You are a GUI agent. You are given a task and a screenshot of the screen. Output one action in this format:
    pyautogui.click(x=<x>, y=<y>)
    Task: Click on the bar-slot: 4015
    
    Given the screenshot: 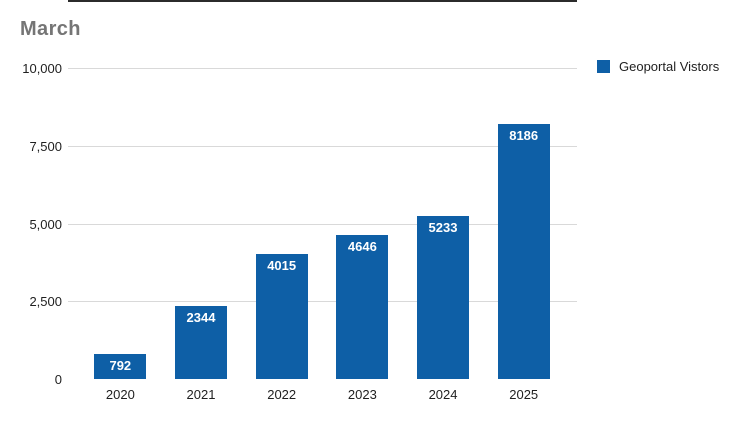 What is the action you would take?
    pyautogui.click(x=281, y=223)
    